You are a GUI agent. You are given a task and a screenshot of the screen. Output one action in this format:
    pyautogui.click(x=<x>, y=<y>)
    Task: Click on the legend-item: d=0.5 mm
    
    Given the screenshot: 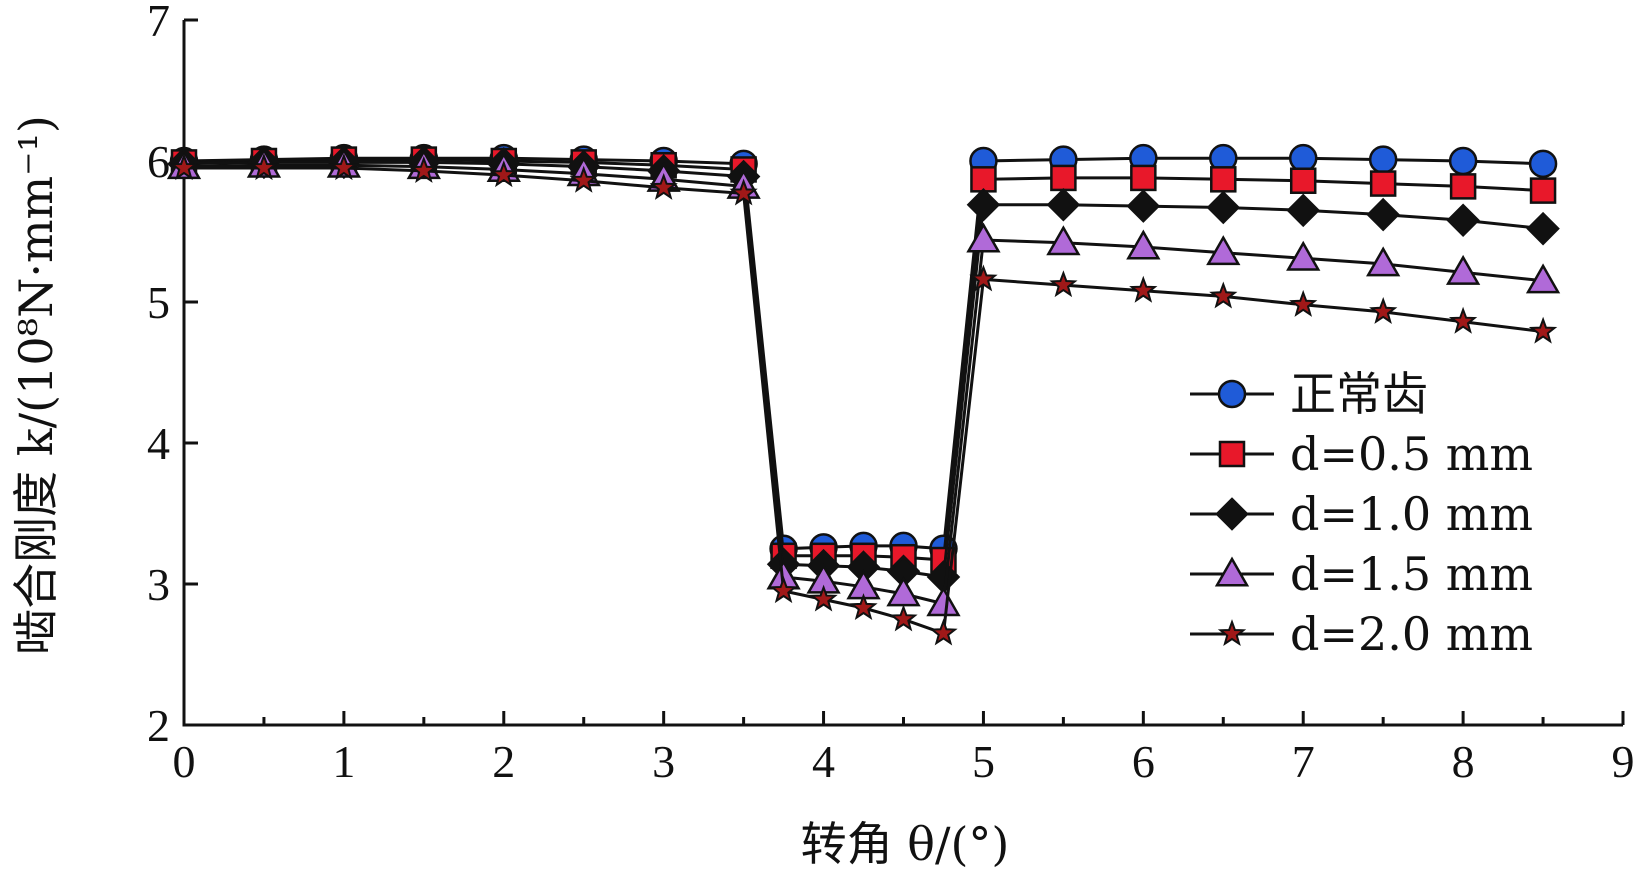 What is the action you would take?
    pyautogui.click(x=1361, y=454)
    